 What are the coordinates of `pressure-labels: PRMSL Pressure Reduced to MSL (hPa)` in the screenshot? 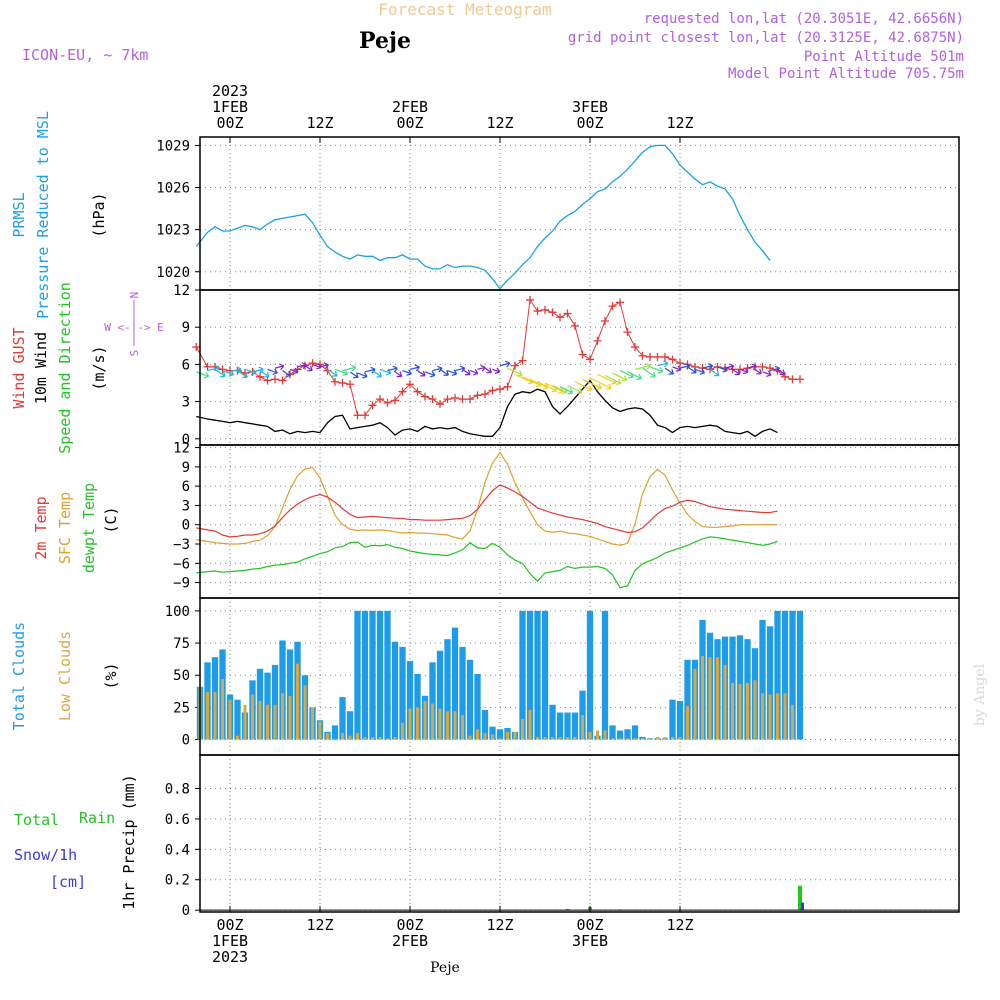 It's located at (59, 215).